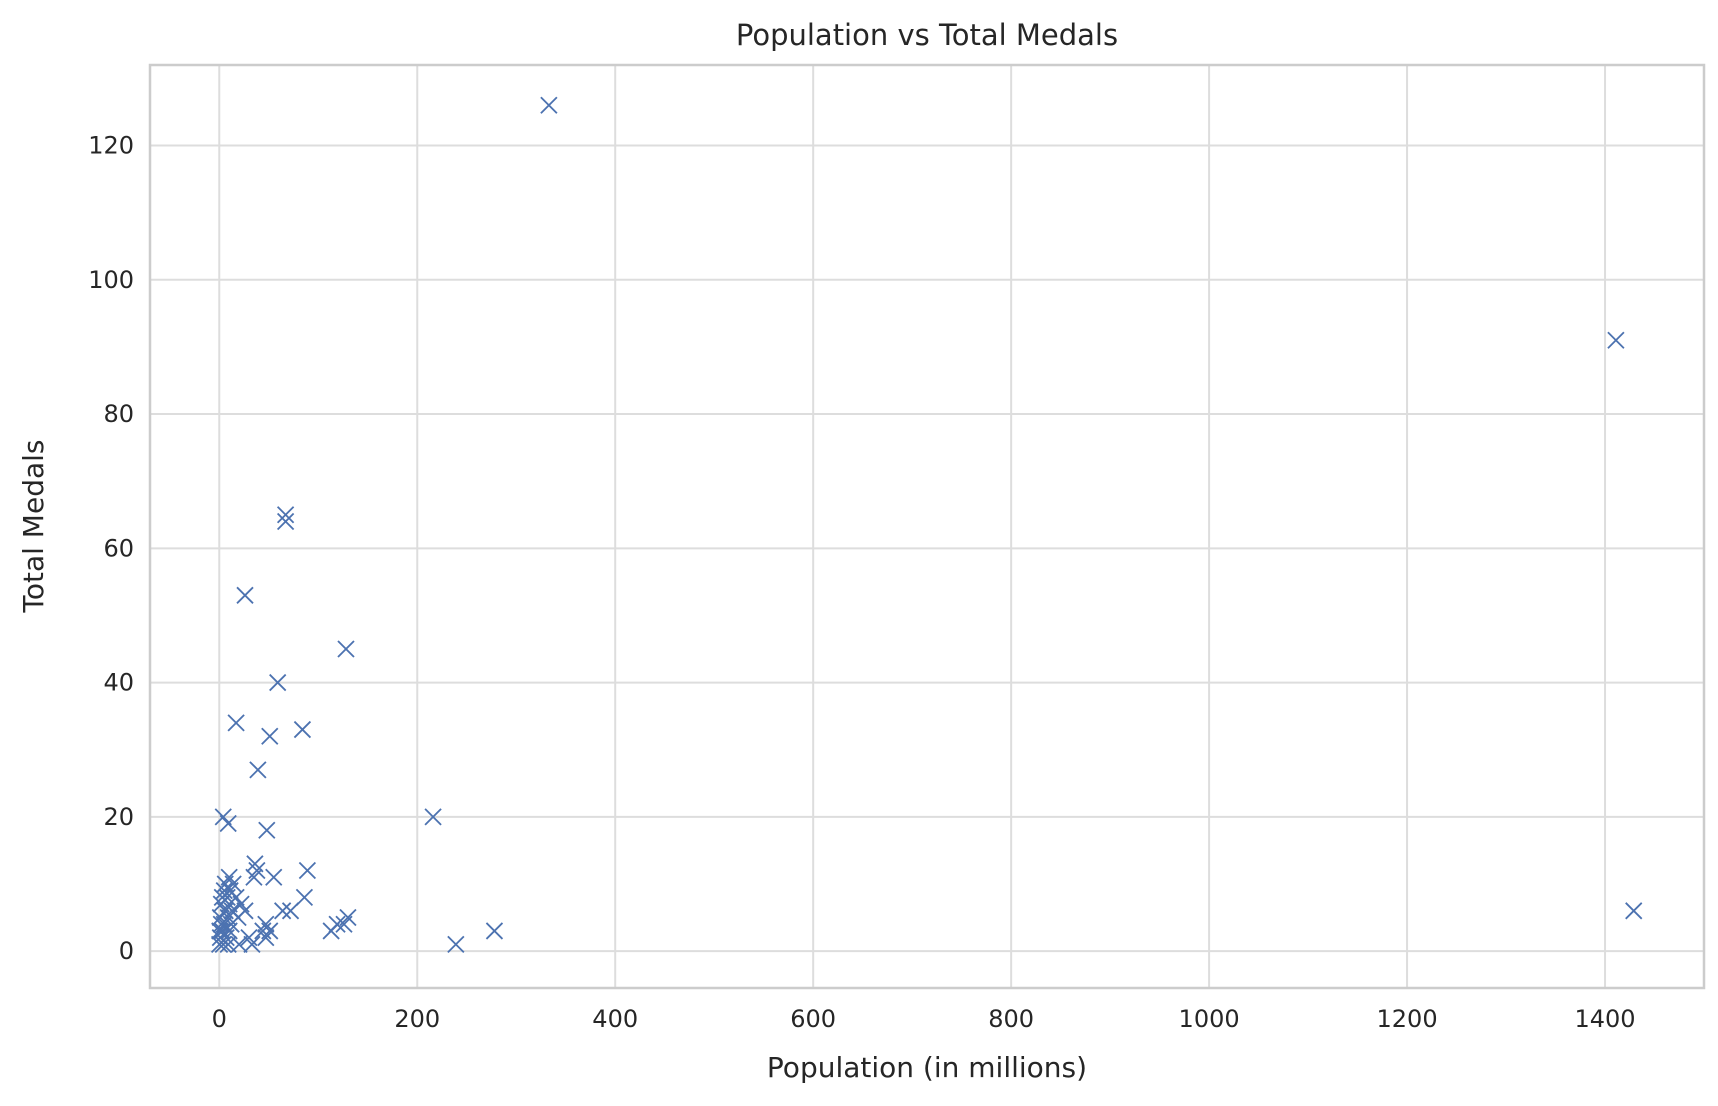  I want to click on x-axis-title: Population (in millions), so click(927, 1067).